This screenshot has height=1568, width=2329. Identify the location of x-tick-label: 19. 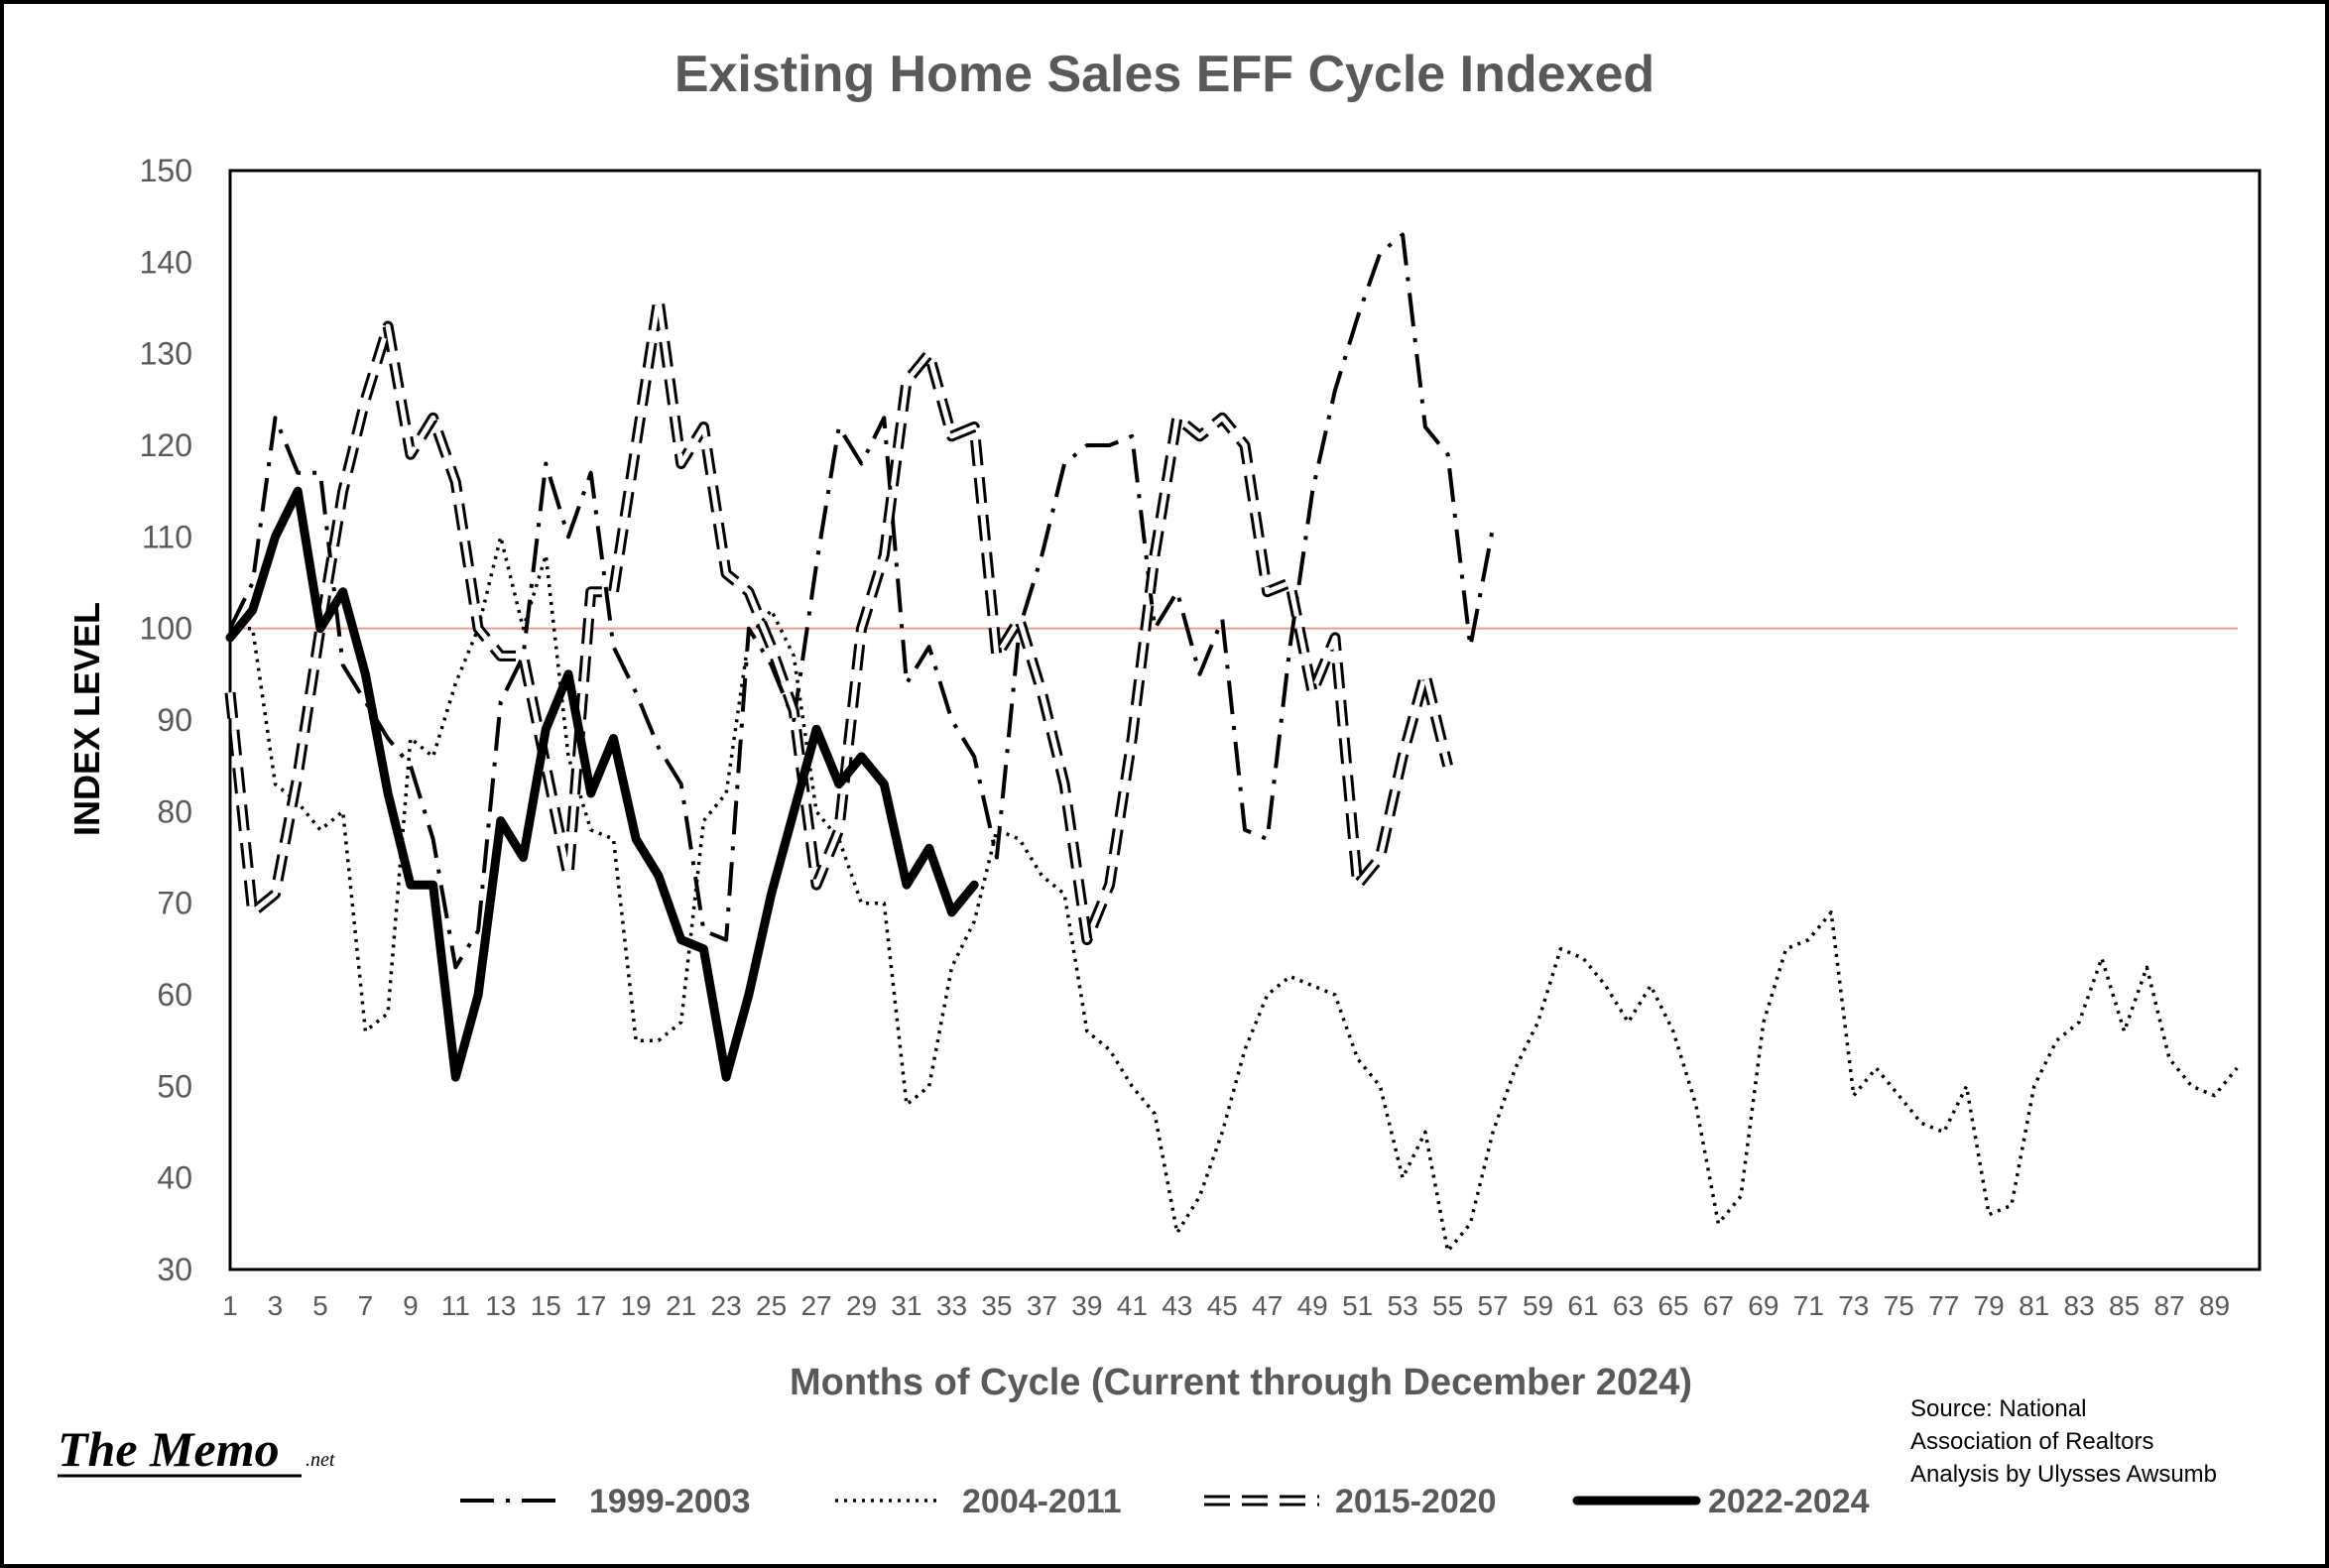
(636, 1305).